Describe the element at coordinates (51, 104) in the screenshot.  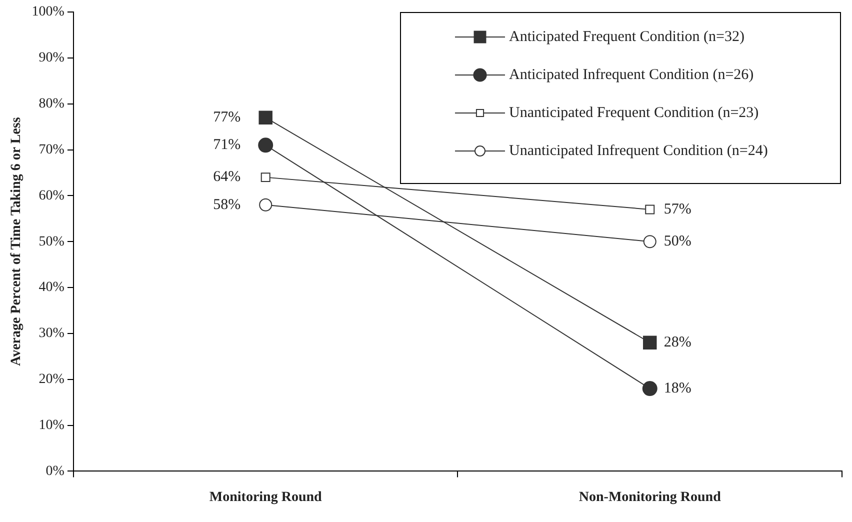
I see `y-tick-label: 80%` at that location.